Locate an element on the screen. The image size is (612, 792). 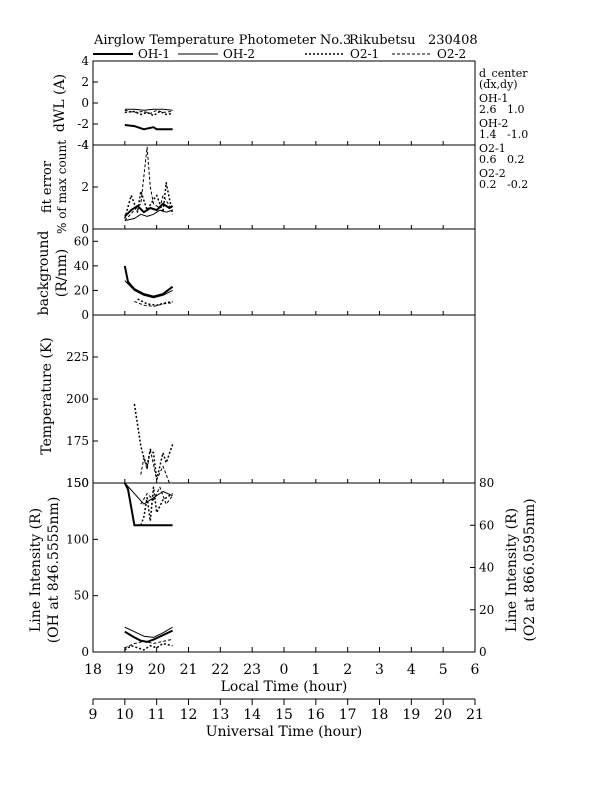
d-center-value-oh1: 2.6 1.0 is located at coordinates (501, 109).